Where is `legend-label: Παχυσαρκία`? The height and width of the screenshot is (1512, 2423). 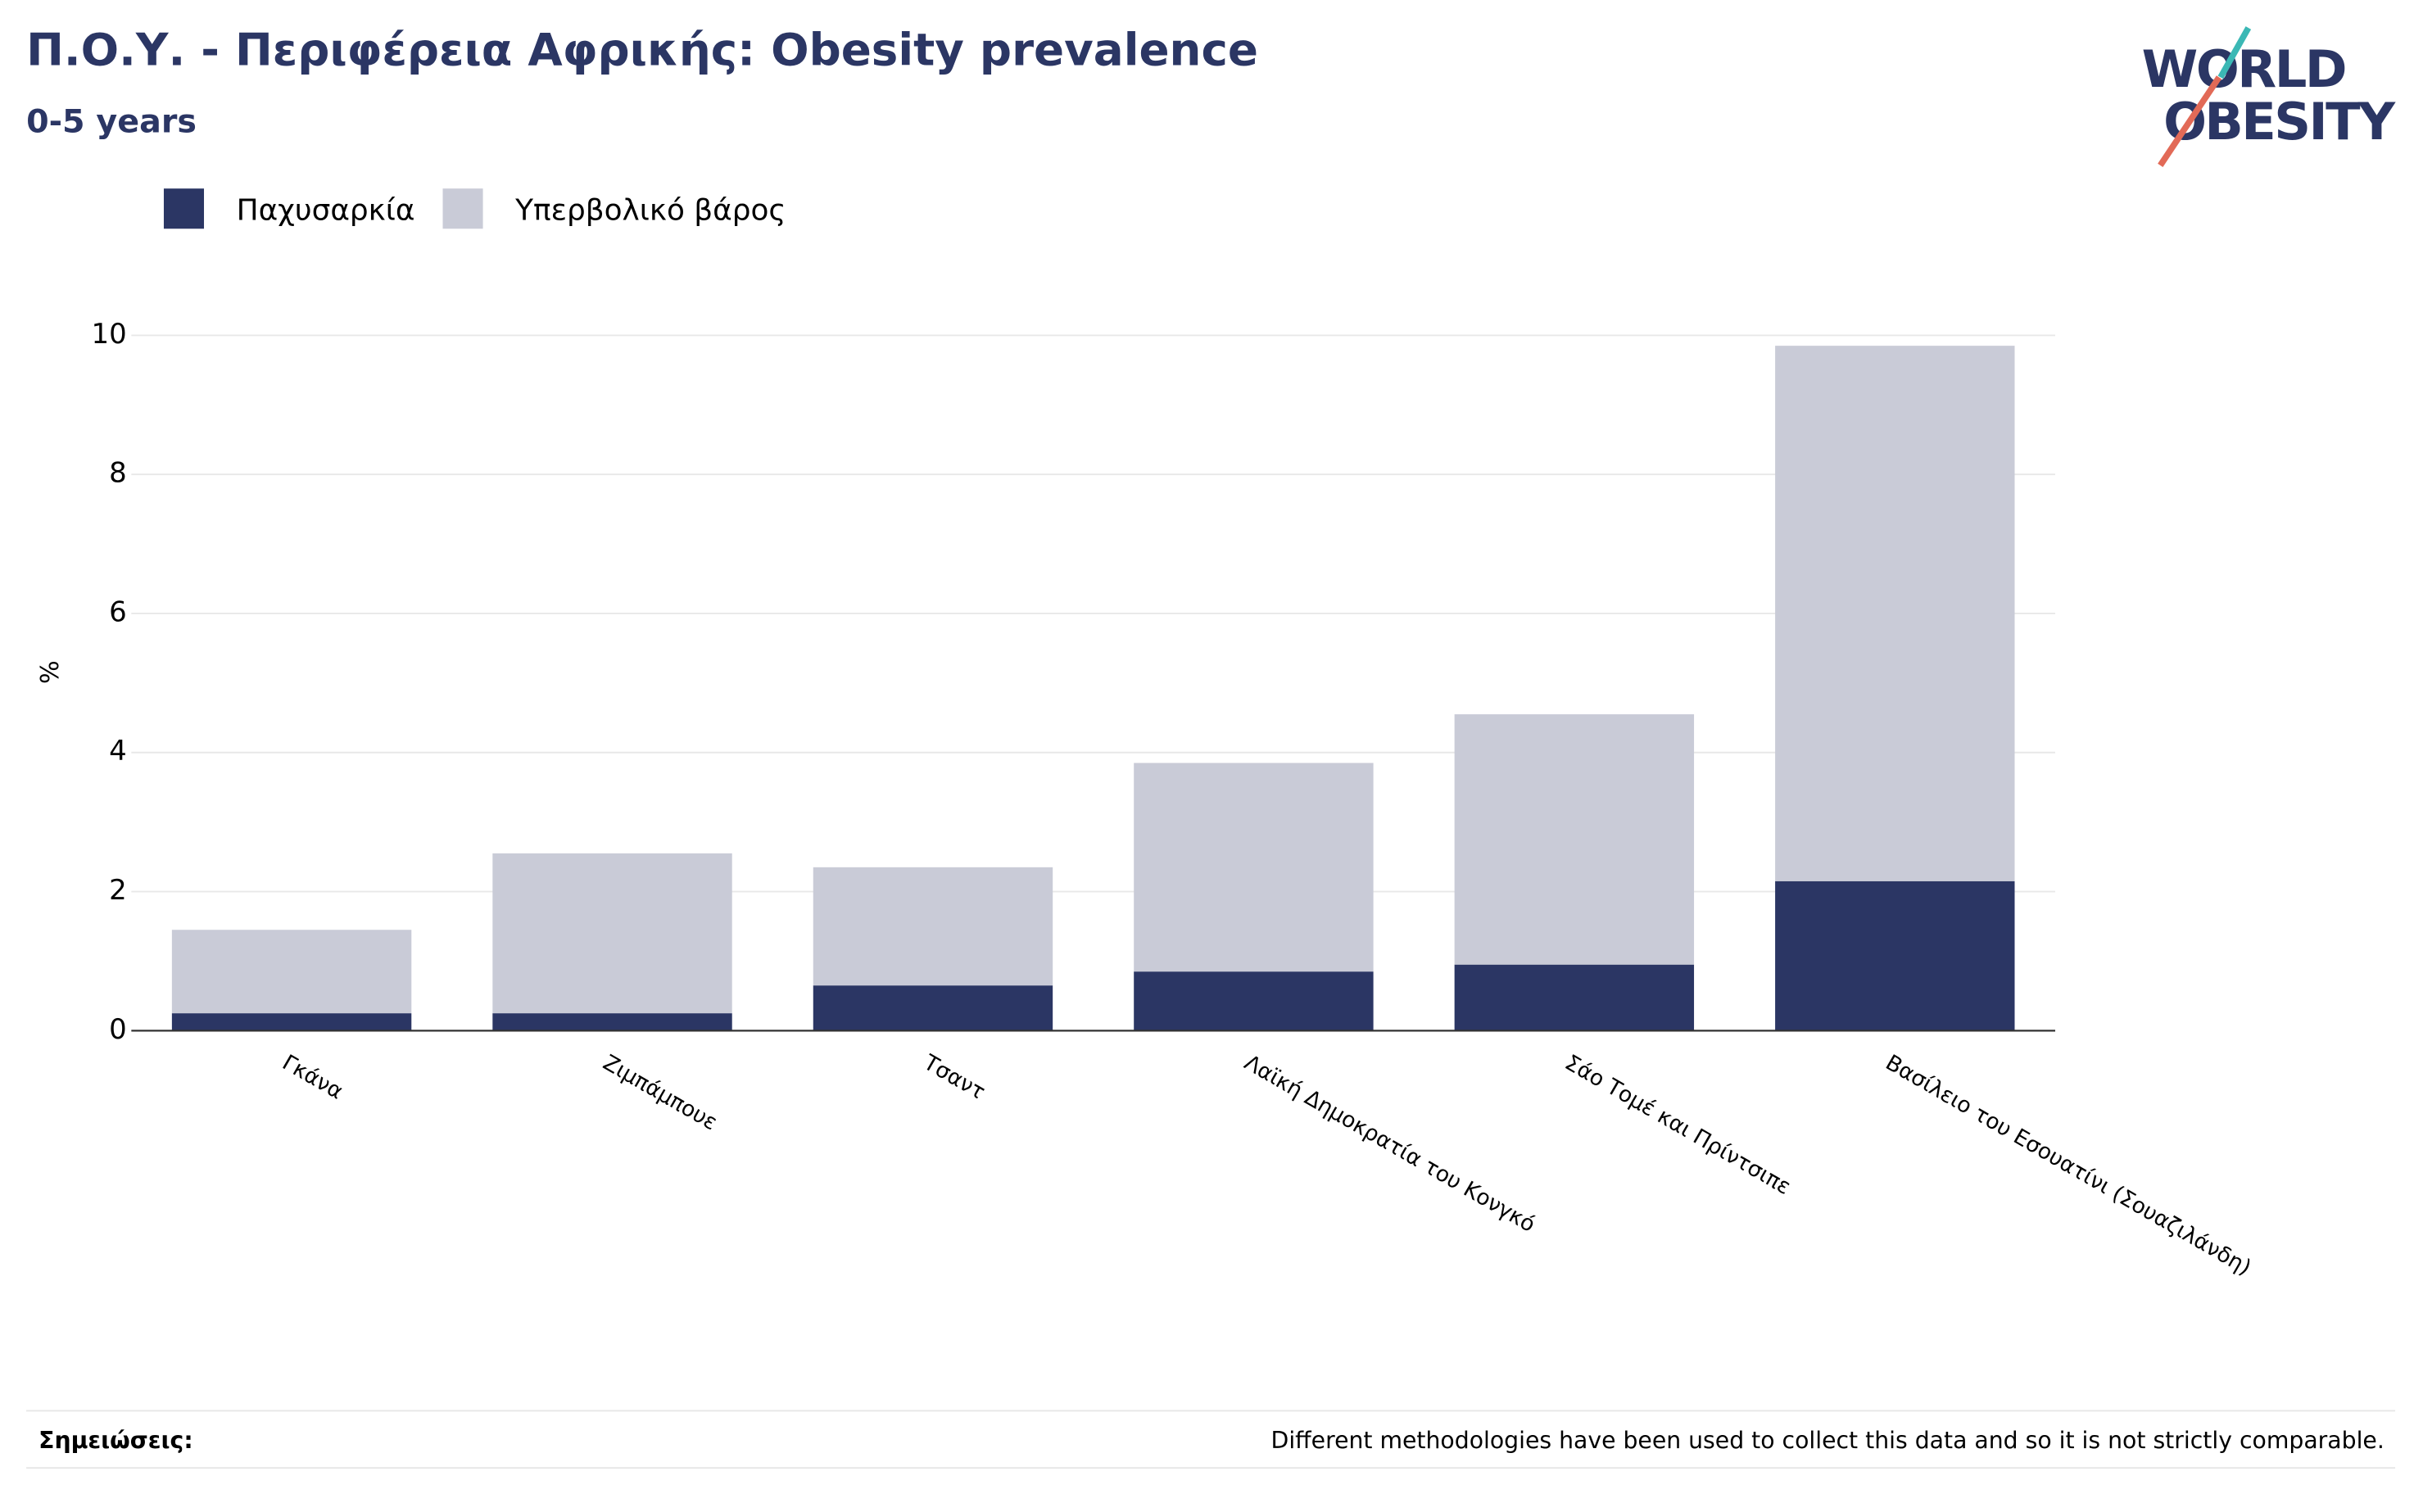 legend-label: Παχυσαρκία is located at coordinates (326, 210).